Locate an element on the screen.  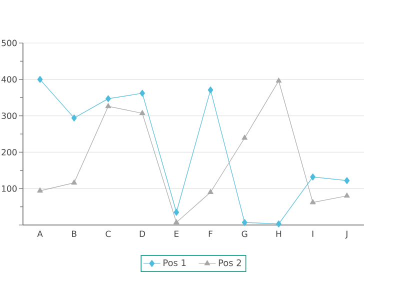
x-tick-label: I is located at coordinates (313, 233).